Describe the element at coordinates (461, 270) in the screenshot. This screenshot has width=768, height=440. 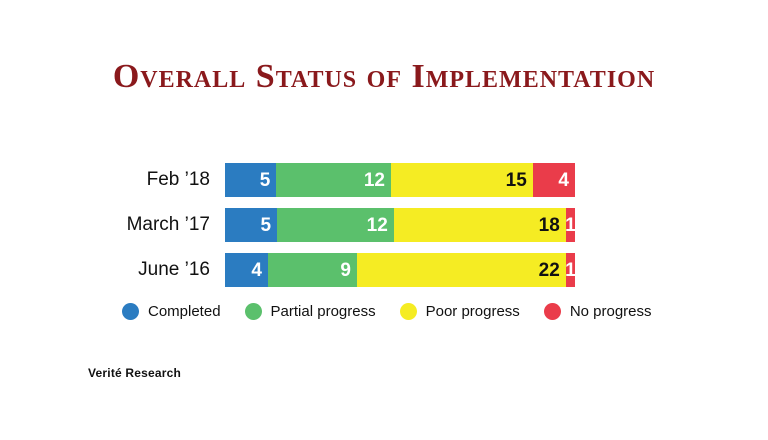
I see `segment-poor-progress: 22` at that location.